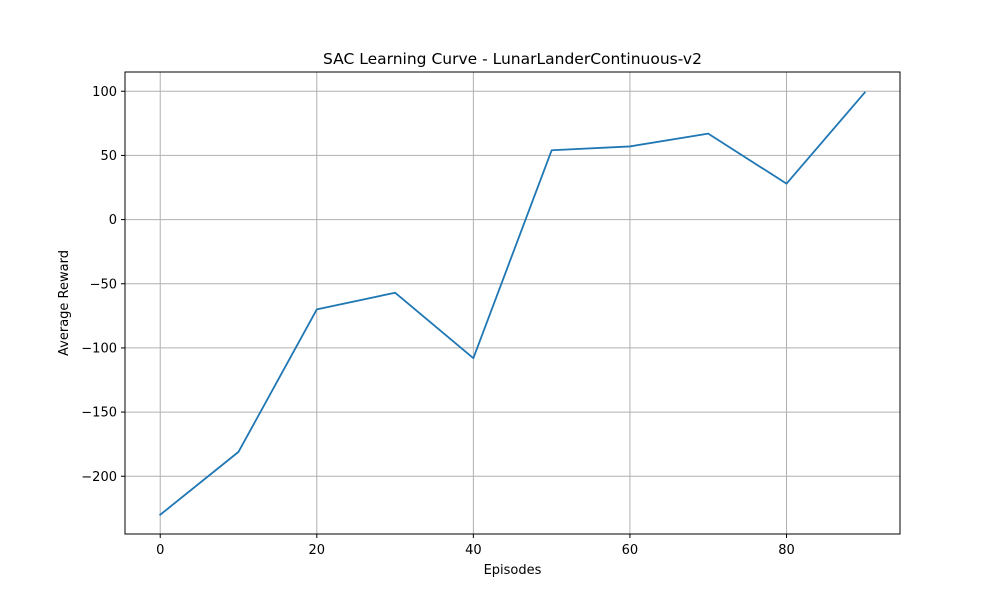 This screenshot has width=1000, height=600. What do you see at coordinates (113, 220) in the screenshot?
I see `y-tick-label: 0` at bounding box center [113, 220].